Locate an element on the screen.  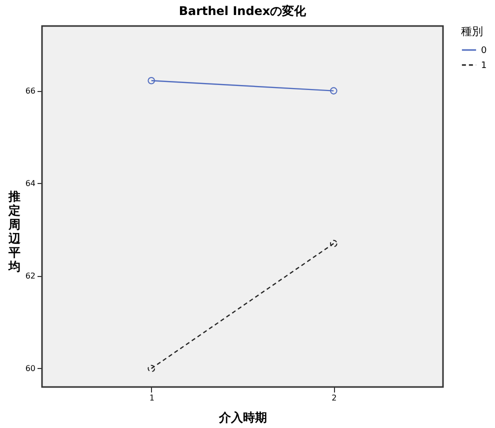
y-tick-label: 64 is located at coordinates (30, 183).